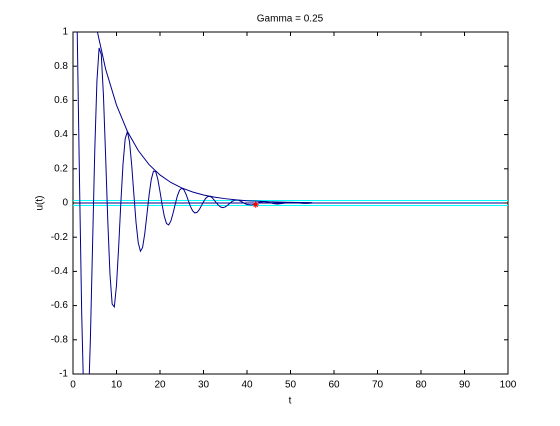 This screenshot has height=426, width=560. Describe the element at coordinates (65, 32) in the screenshot. I see `y-tick-label: 1` at that location.